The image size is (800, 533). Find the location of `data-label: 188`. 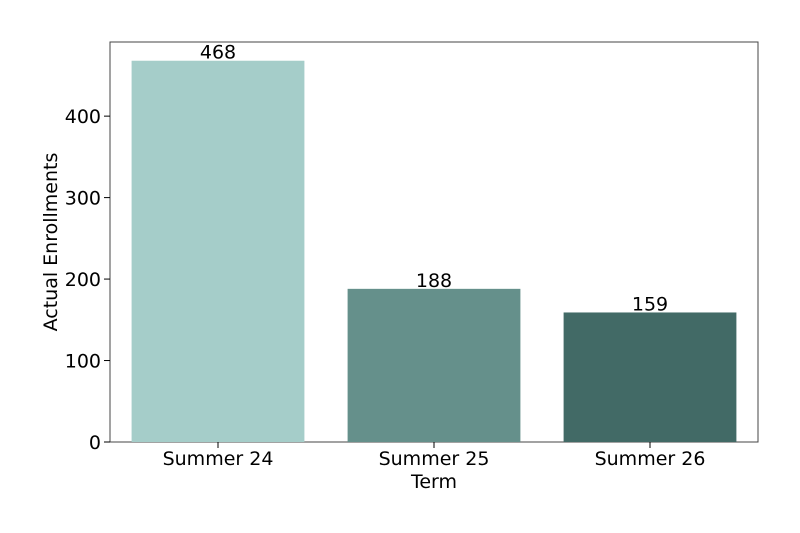

data-label: 188 is located at coordinates (434, 281).